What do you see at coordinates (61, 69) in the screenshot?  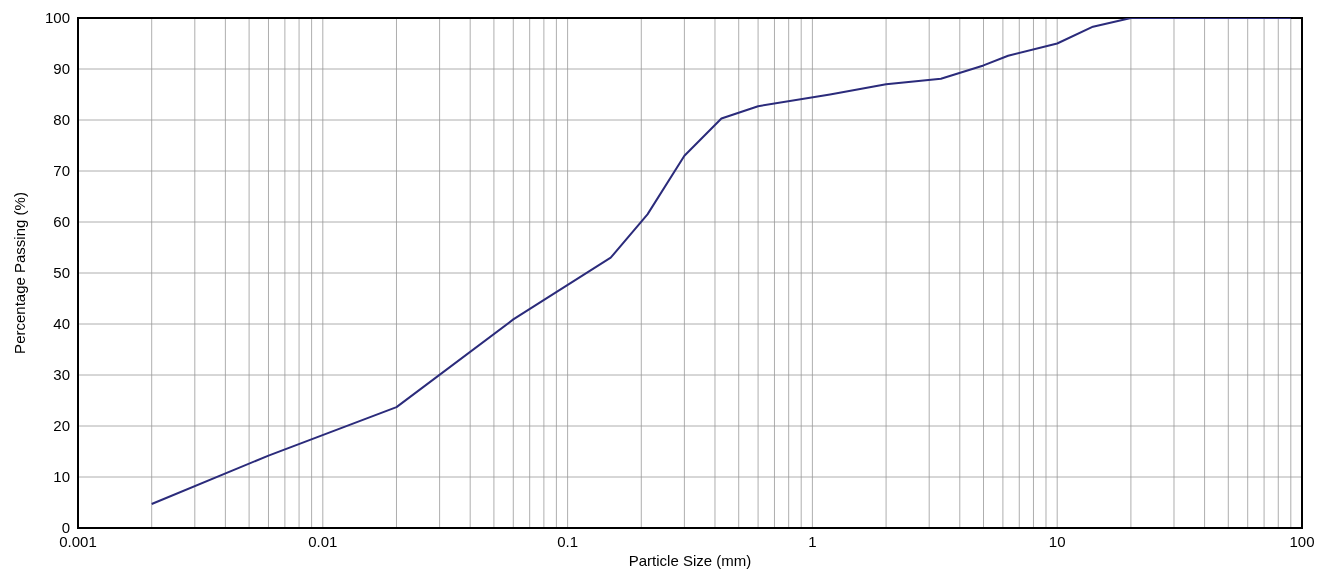 I see `y-tick-label: 90` at bounding box center [61, 69].